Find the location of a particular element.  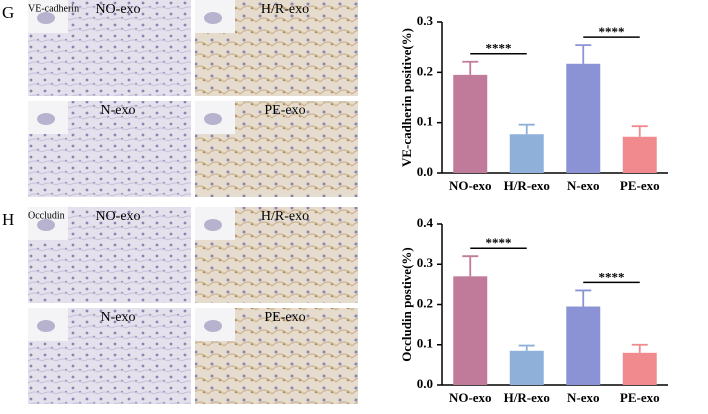

panel-letter: G is located at coordinates (8, 12).